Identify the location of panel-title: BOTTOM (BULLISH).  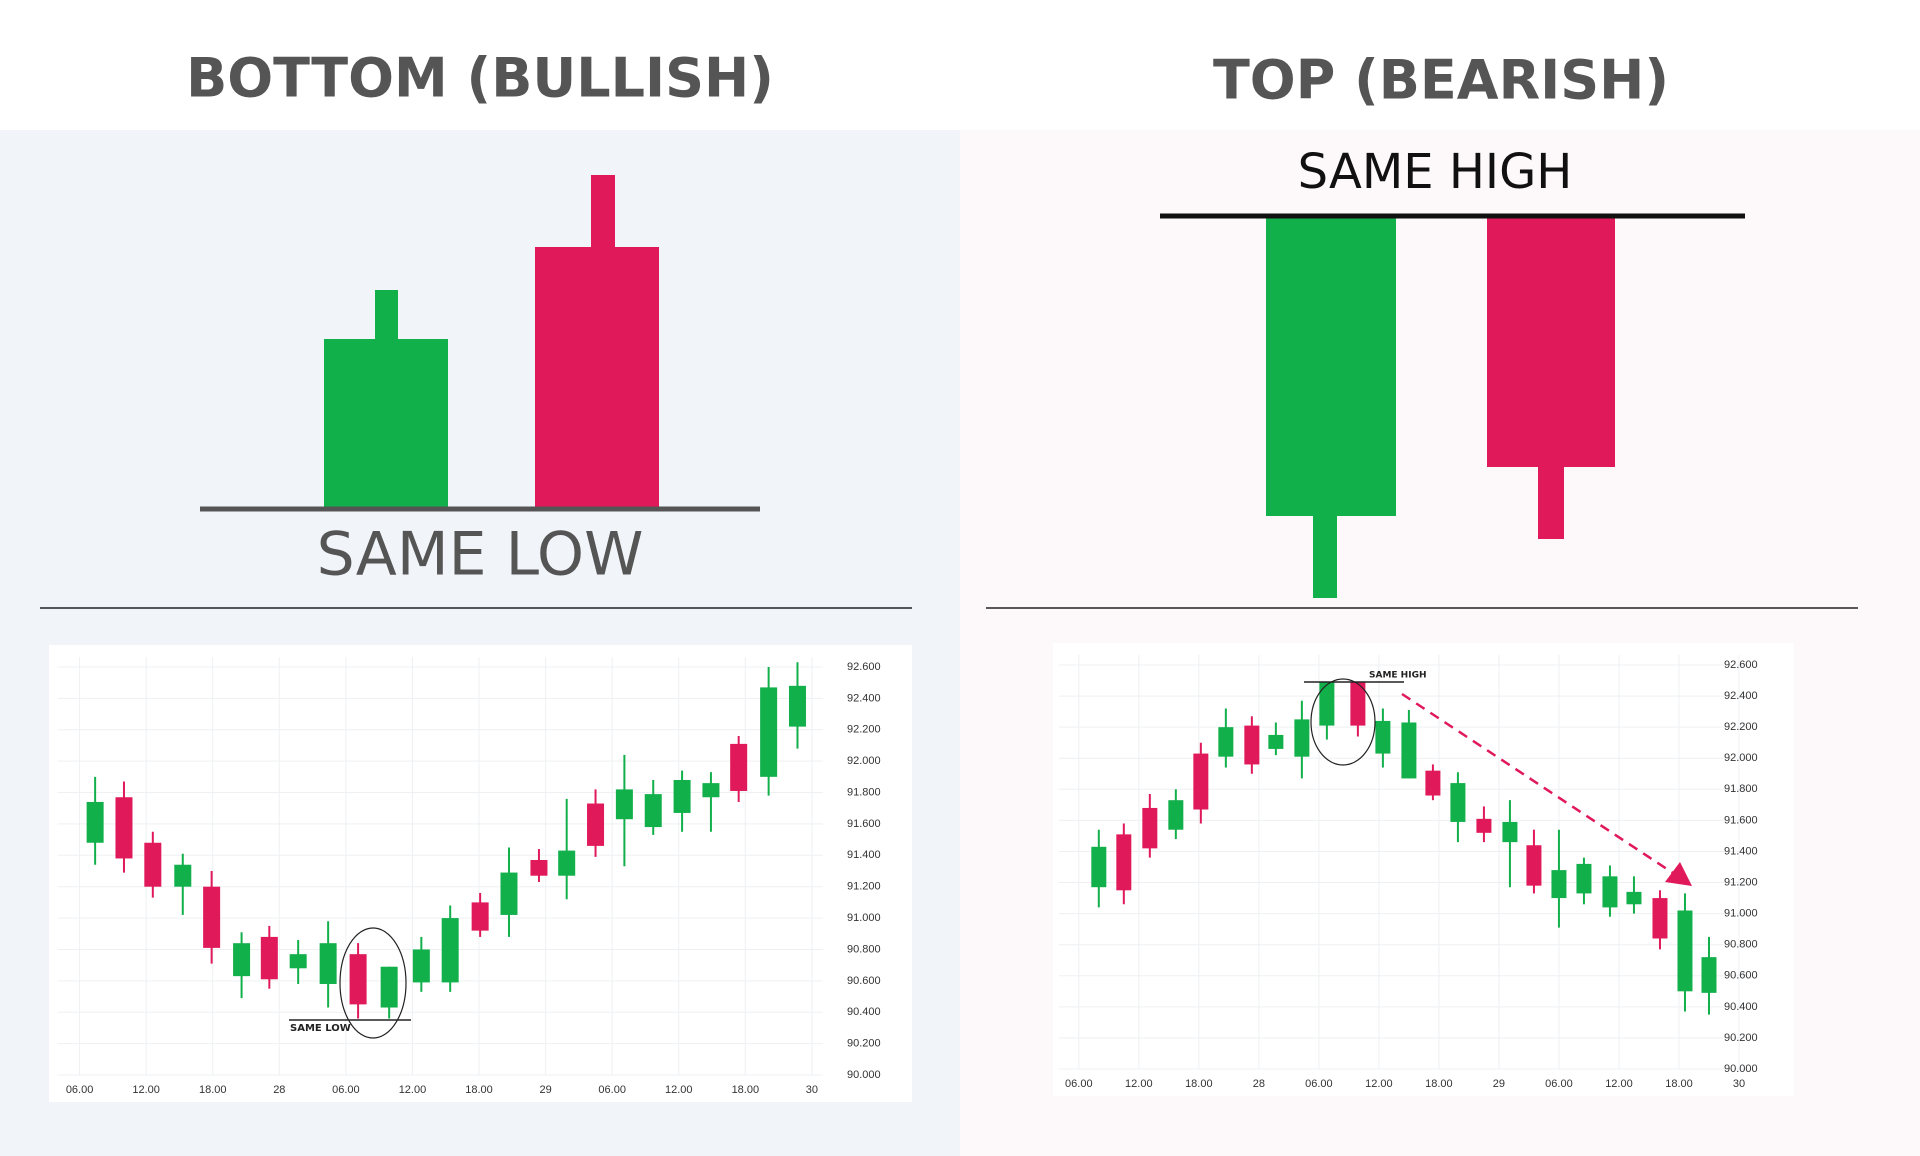
(480, 78).